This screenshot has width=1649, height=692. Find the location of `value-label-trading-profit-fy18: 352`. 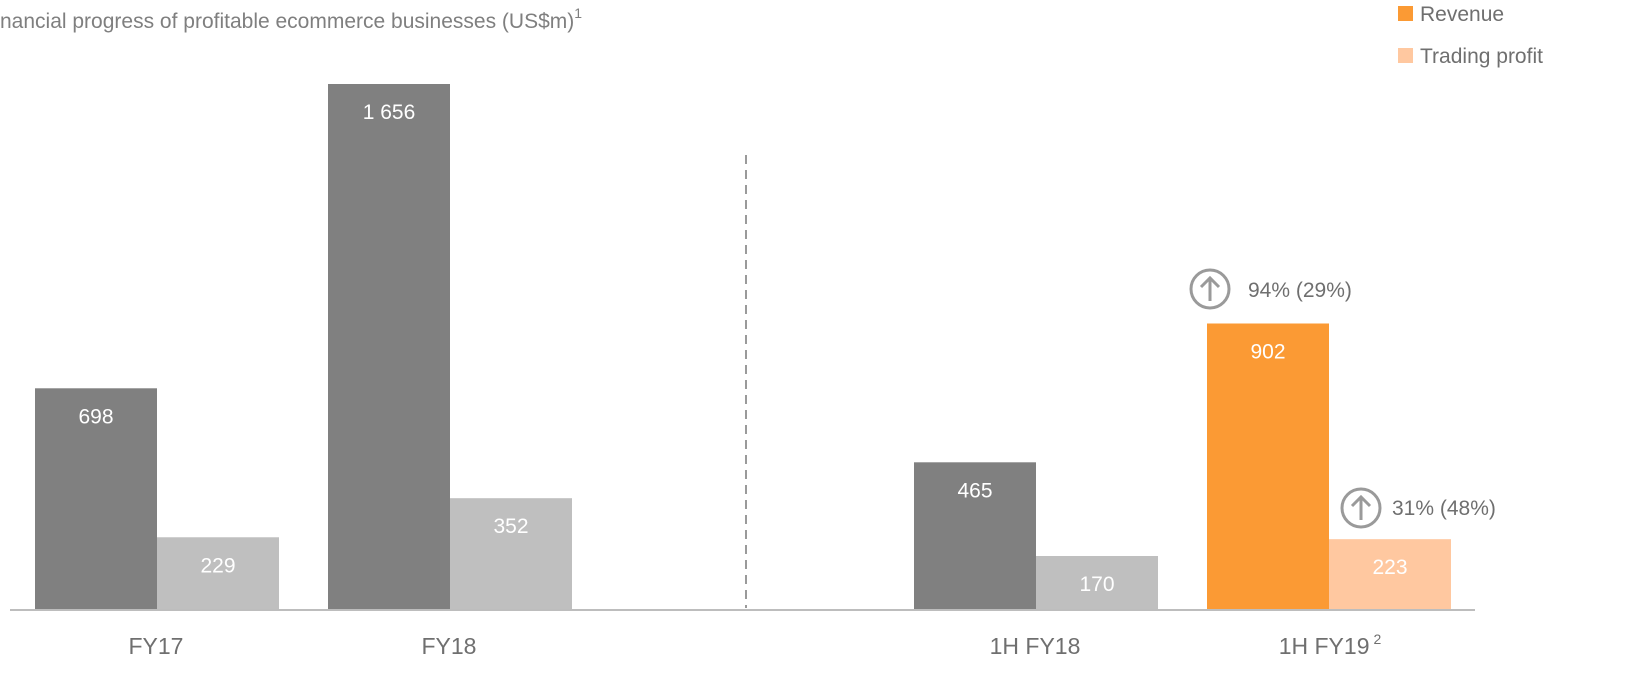

value-label-trading-profit-fy18: 352 is located at coordinates (510, 526).